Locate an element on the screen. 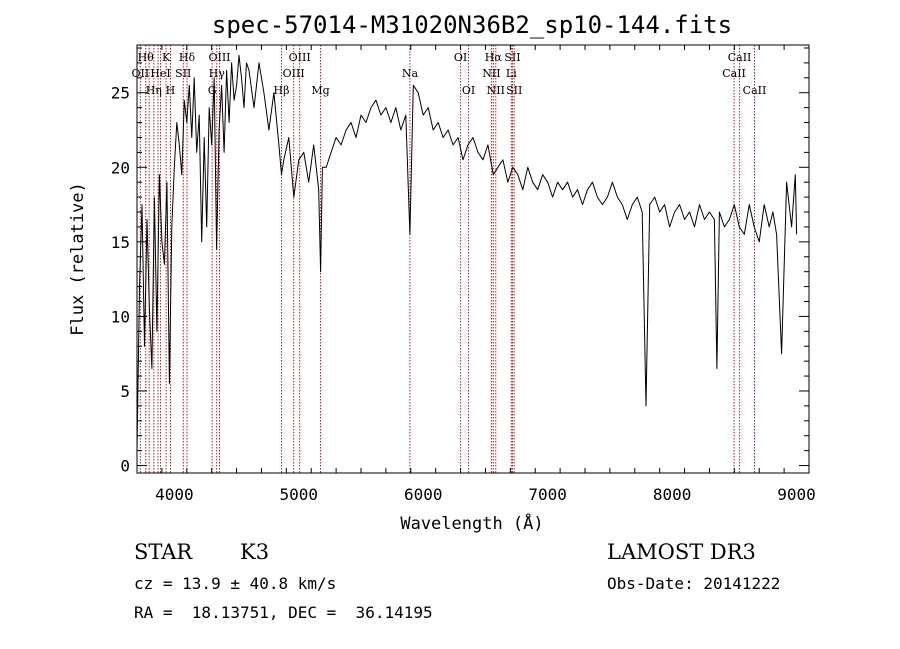  line-marker-label: Na is located at coordinates (410, 73).